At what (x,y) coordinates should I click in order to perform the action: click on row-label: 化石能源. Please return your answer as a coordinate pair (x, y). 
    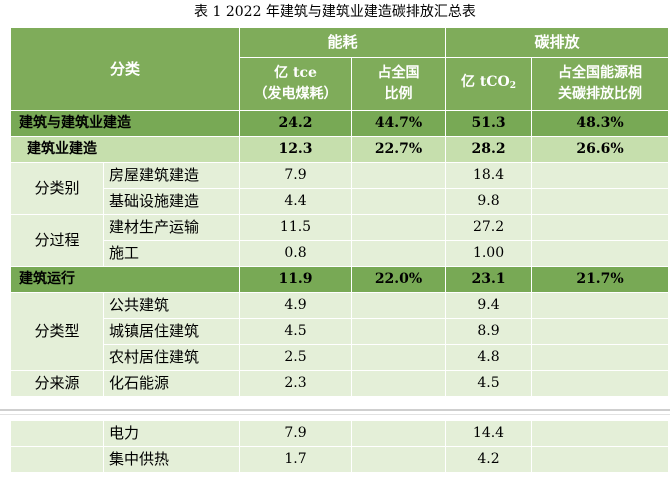
    Looking at the image, I should click on (171, 383).